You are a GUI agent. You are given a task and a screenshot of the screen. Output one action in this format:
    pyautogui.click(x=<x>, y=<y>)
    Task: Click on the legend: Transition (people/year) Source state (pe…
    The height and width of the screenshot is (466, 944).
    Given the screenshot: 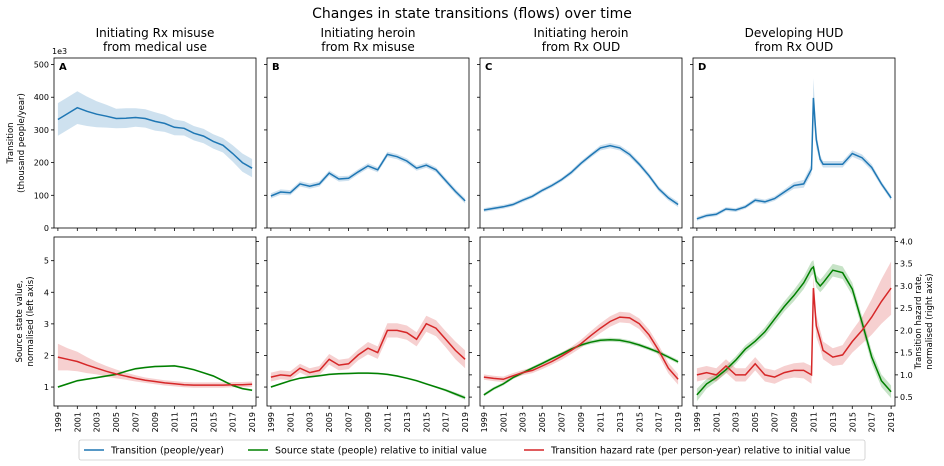 What is the action you would take?
    pyautogui.click(x=472, y=450)
    